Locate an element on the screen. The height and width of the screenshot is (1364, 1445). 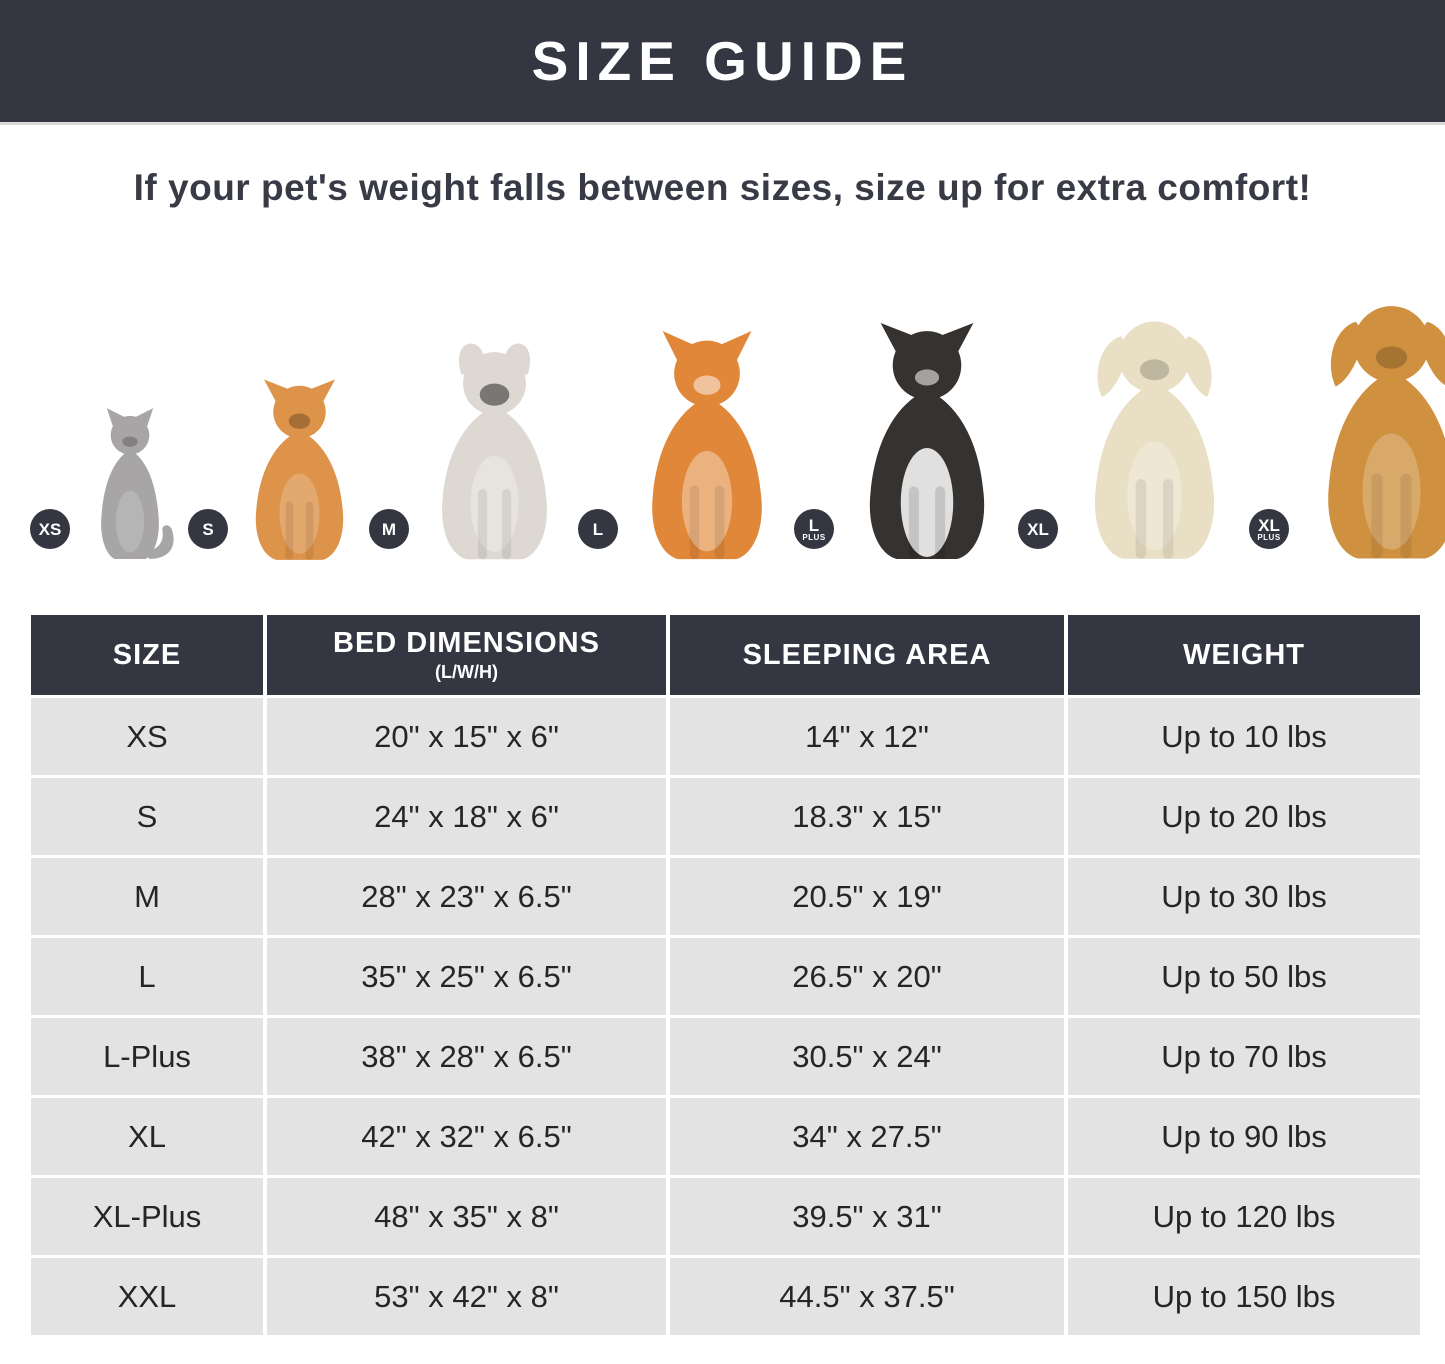
size-badge-l-plus: L PLUS is located at coordinates (814, 529).